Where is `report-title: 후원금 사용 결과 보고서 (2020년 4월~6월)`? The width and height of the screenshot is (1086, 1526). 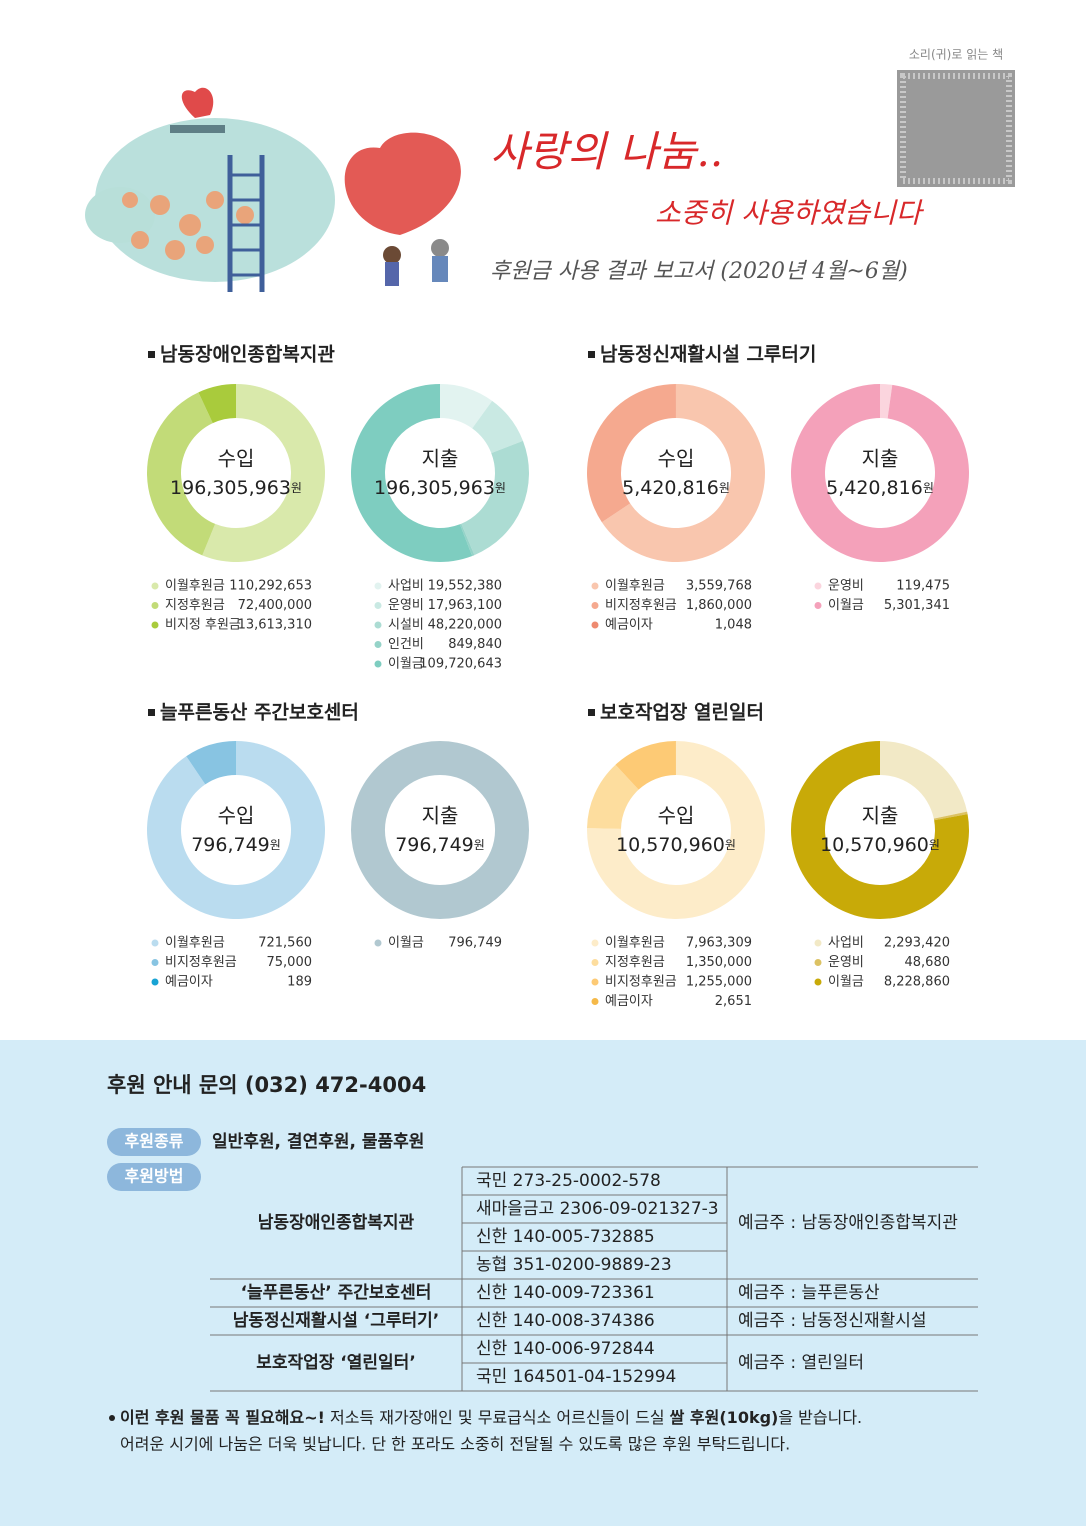
report-title: 후원금 사용 결과 보고서 (2020년 4월~6월) is located at coordinates (699, 271).